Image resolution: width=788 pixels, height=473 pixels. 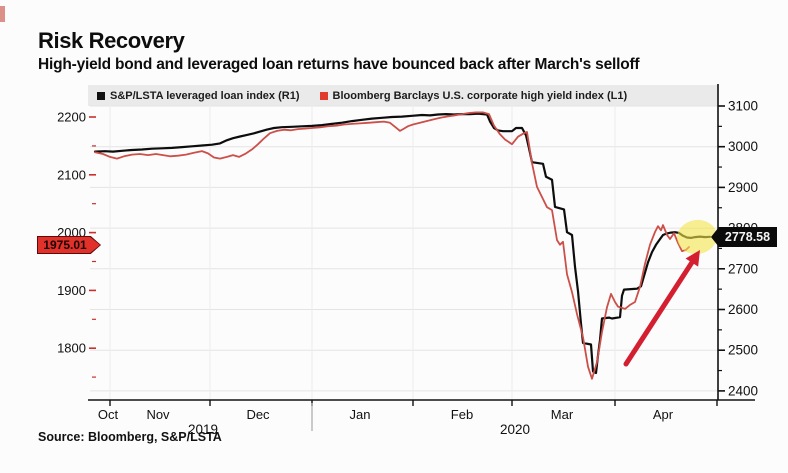 I want to click on month-label: Feb, so click(x=462, y=414).